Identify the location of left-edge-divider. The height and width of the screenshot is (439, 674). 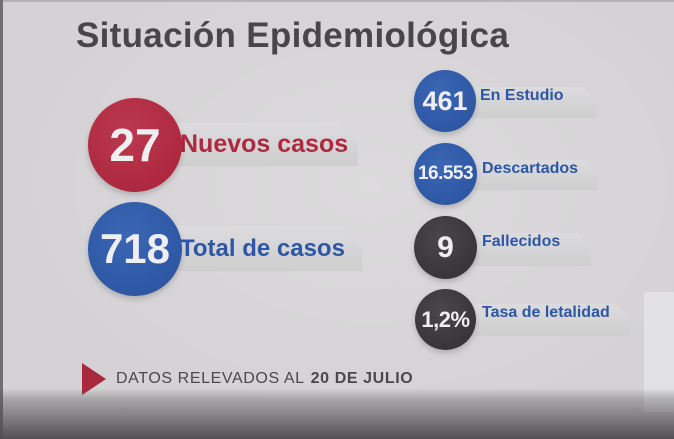
(1, 219).